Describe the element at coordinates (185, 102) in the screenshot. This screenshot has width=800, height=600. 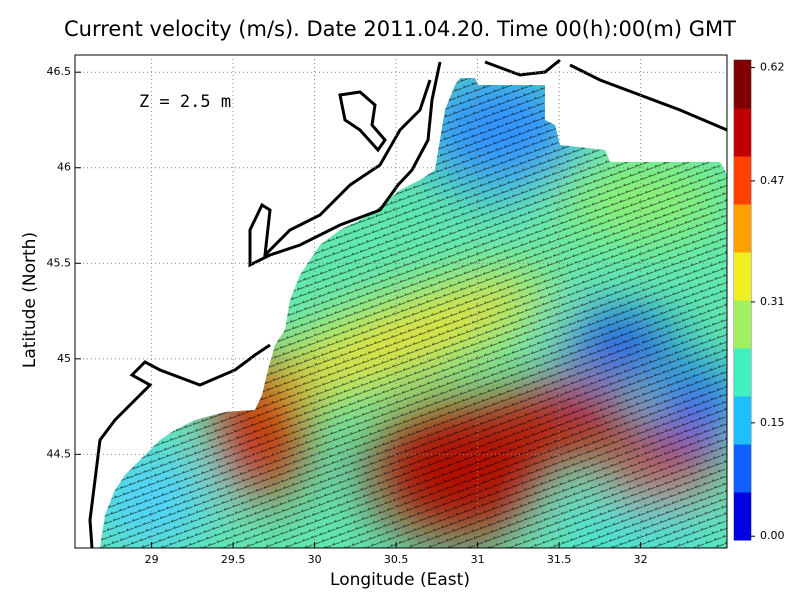
I see `depth-label: Z = 2.5 m` at that location.